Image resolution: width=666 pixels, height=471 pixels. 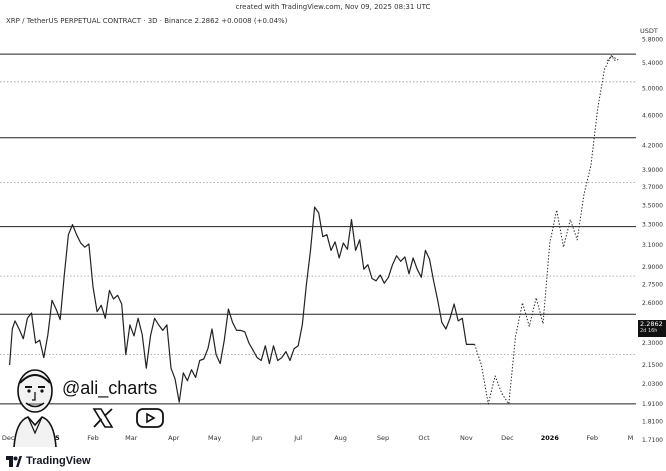 What do you see at coordinates (466, 438) in the screenshot?
I see `x-tick-label: Nov` at bounding box center [466, 438].